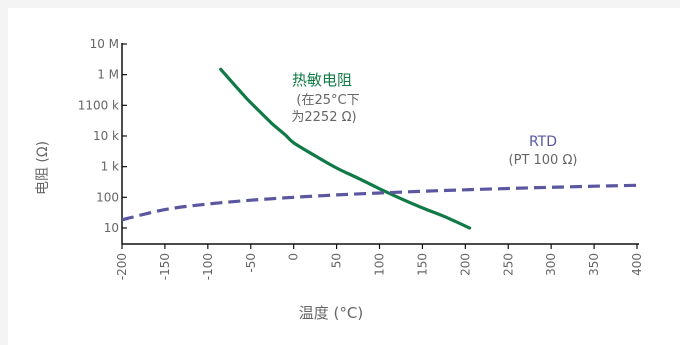 This screenshot has width=680, height=345. Describe the element at coordinates (251, 263) in the screenshot. I see `x-tick-label: -50` at that location.